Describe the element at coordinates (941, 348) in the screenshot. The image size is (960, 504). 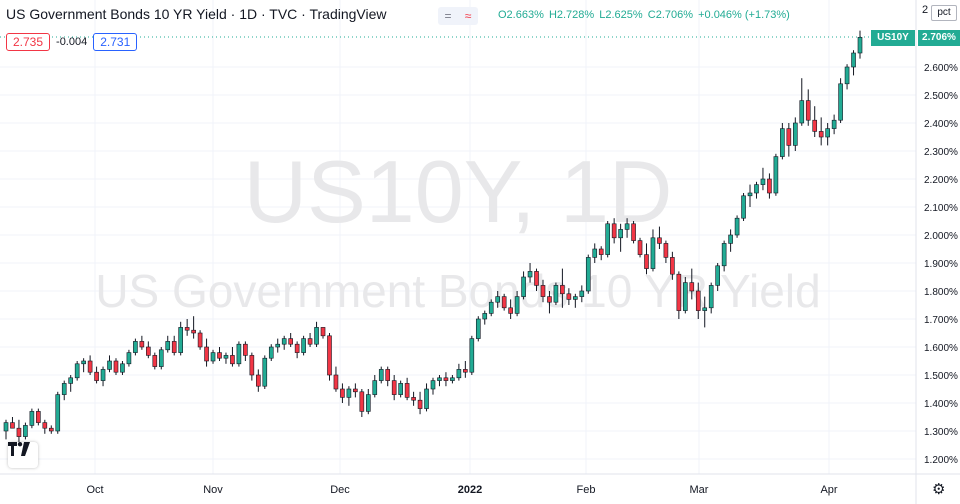
I see `price-axis-label: 1.600%` at that location.